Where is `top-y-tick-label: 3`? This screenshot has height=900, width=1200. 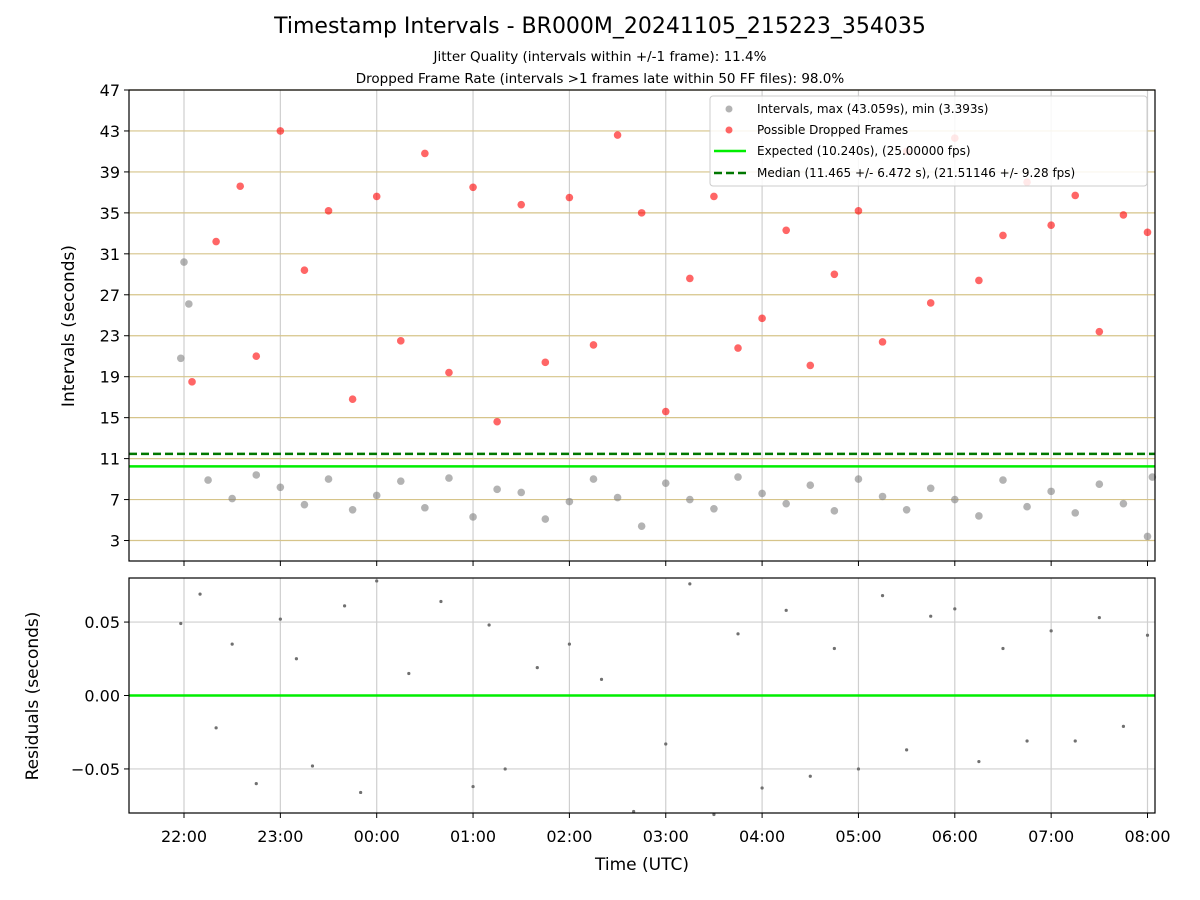 top-y-tick-label: 3 is located at coordinates (115, 541).